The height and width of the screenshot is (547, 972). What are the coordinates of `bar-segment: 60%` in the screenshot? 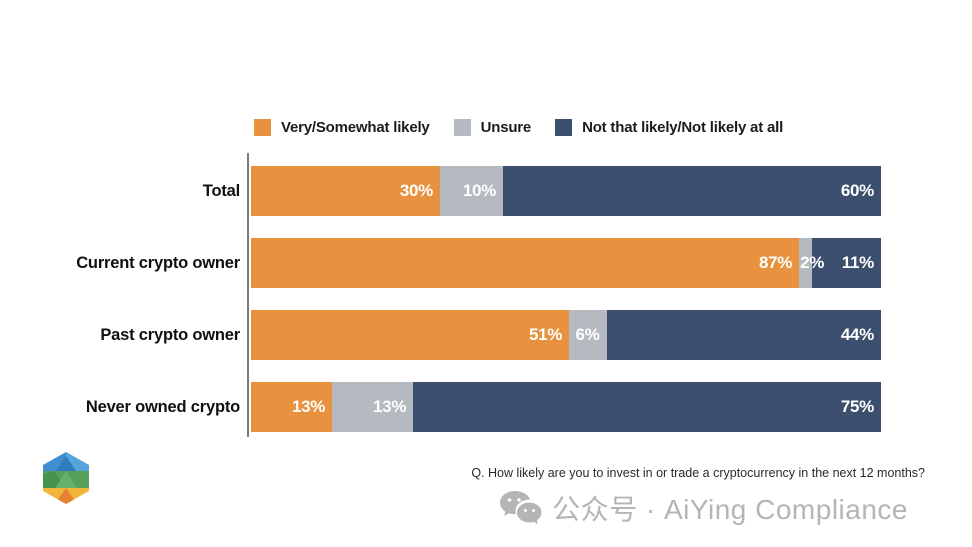 It's located at (692, 191).